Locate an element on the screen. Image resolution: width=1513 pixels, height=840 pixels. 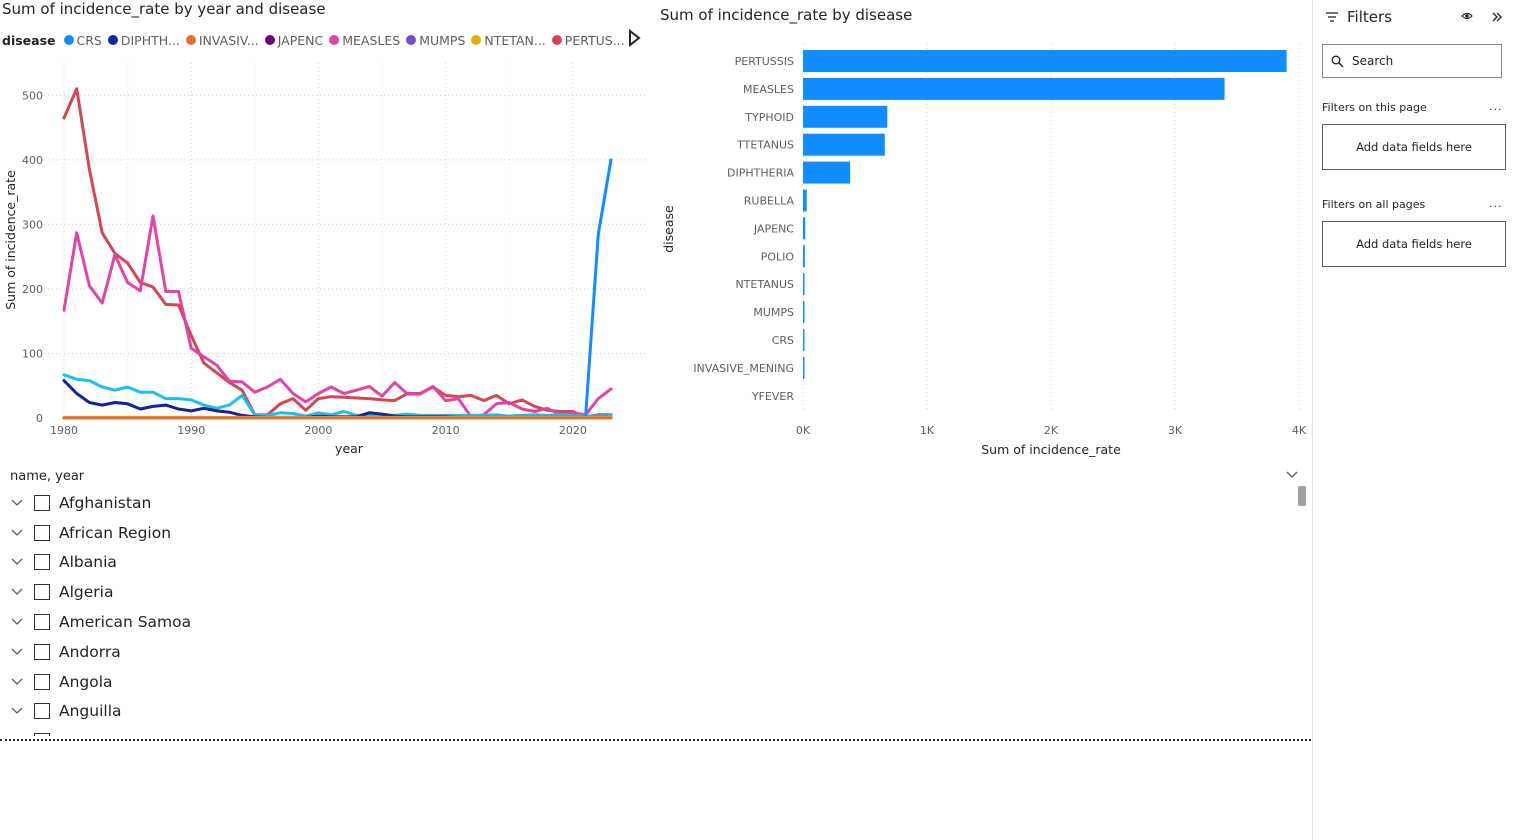
slicer-item-label: African Region is located at coordinates (115, 532).